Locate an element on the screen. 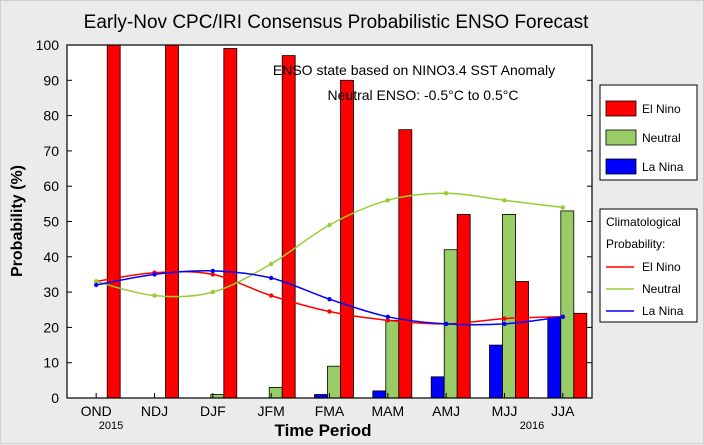 The image size is (704, 445). x-tick-label-jja: JJA is located at coordinates (563, 411).